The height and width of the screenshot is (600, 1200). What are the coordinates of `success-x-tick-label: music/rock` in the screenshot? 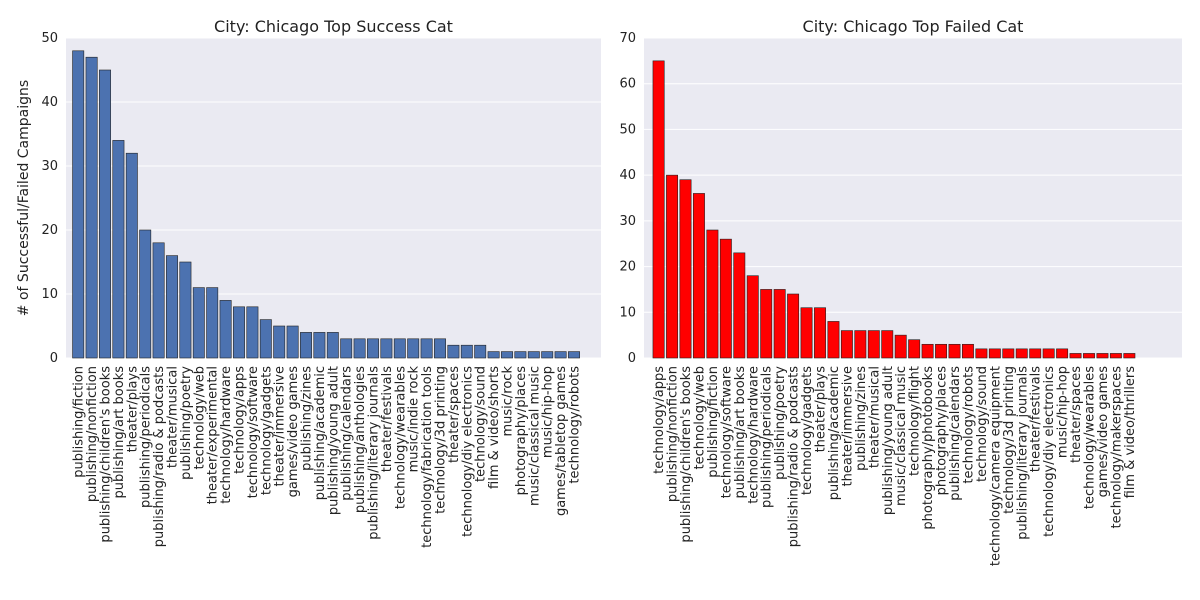 It's located at (508, 401).